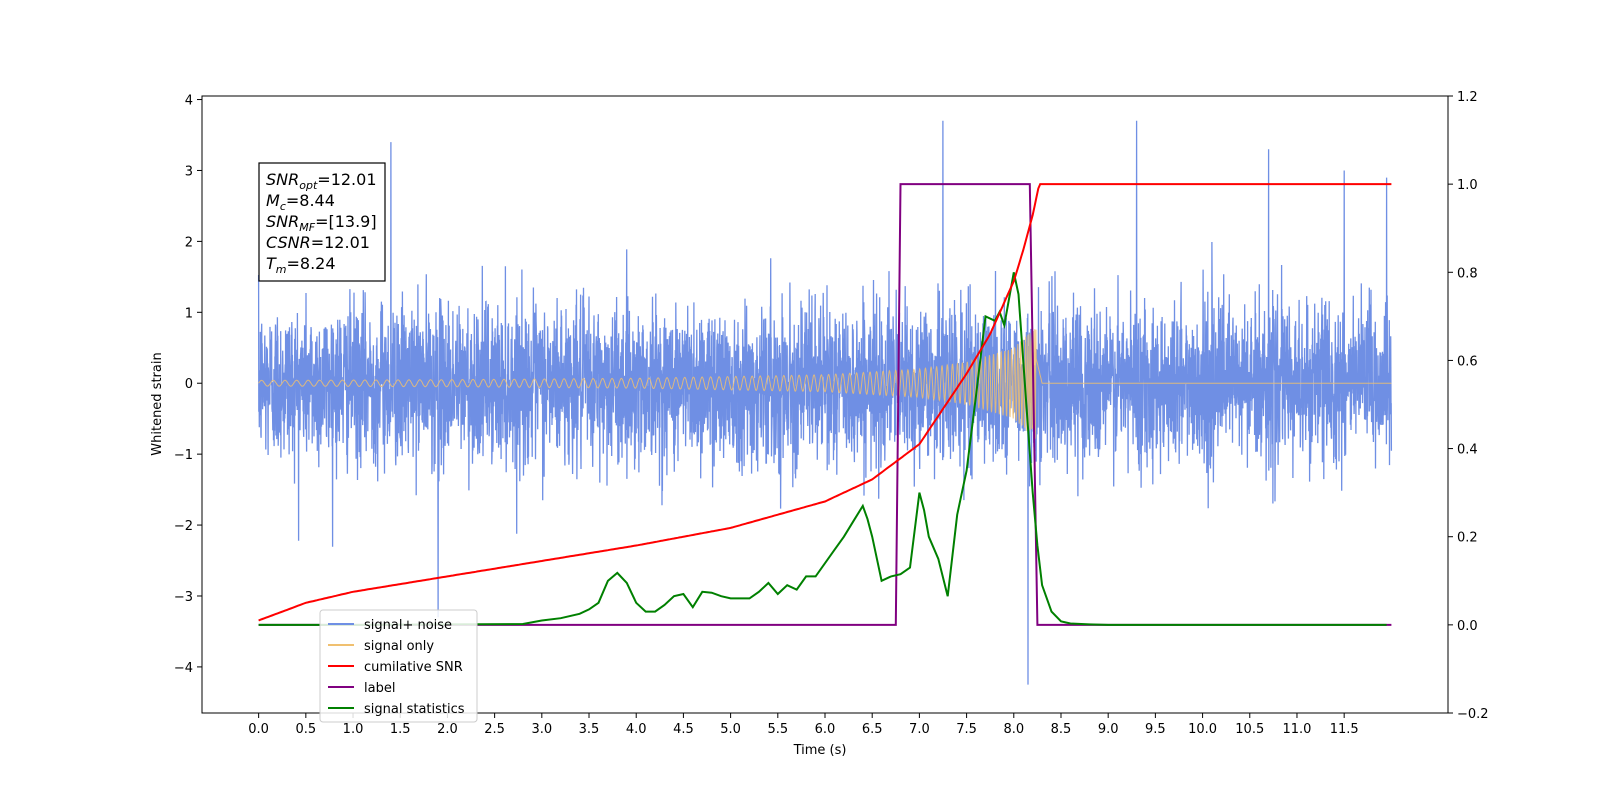  Describe the element at coordinates (1013, 729) in the screenshot. I see `x-tick-label: 8.0` at that location.